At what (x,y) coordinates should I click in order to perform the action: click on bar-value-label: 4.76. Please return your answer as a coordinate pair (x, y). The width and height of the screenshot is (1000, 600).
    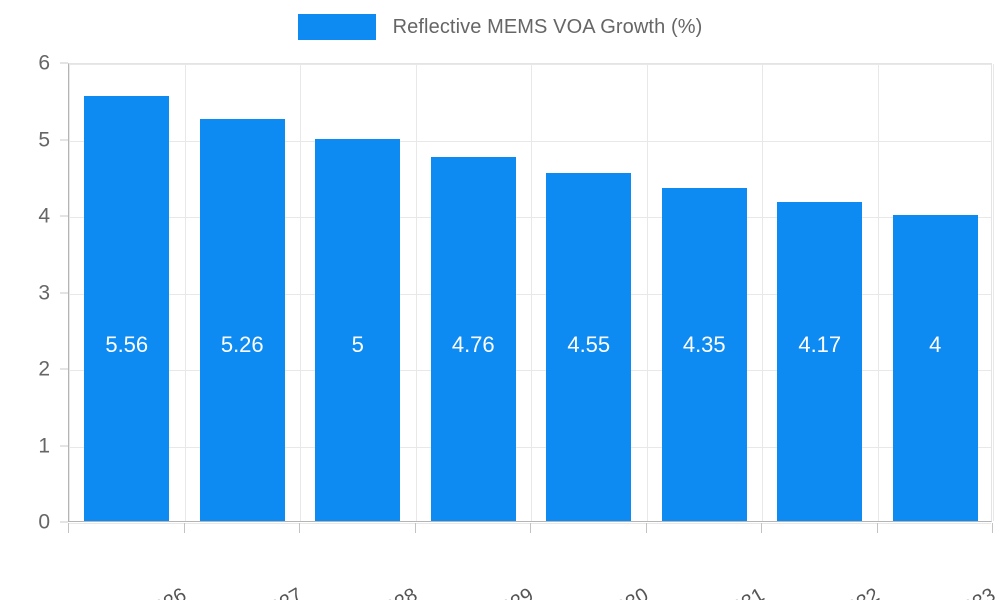
    Looking at the image, I should click on (473, 344).